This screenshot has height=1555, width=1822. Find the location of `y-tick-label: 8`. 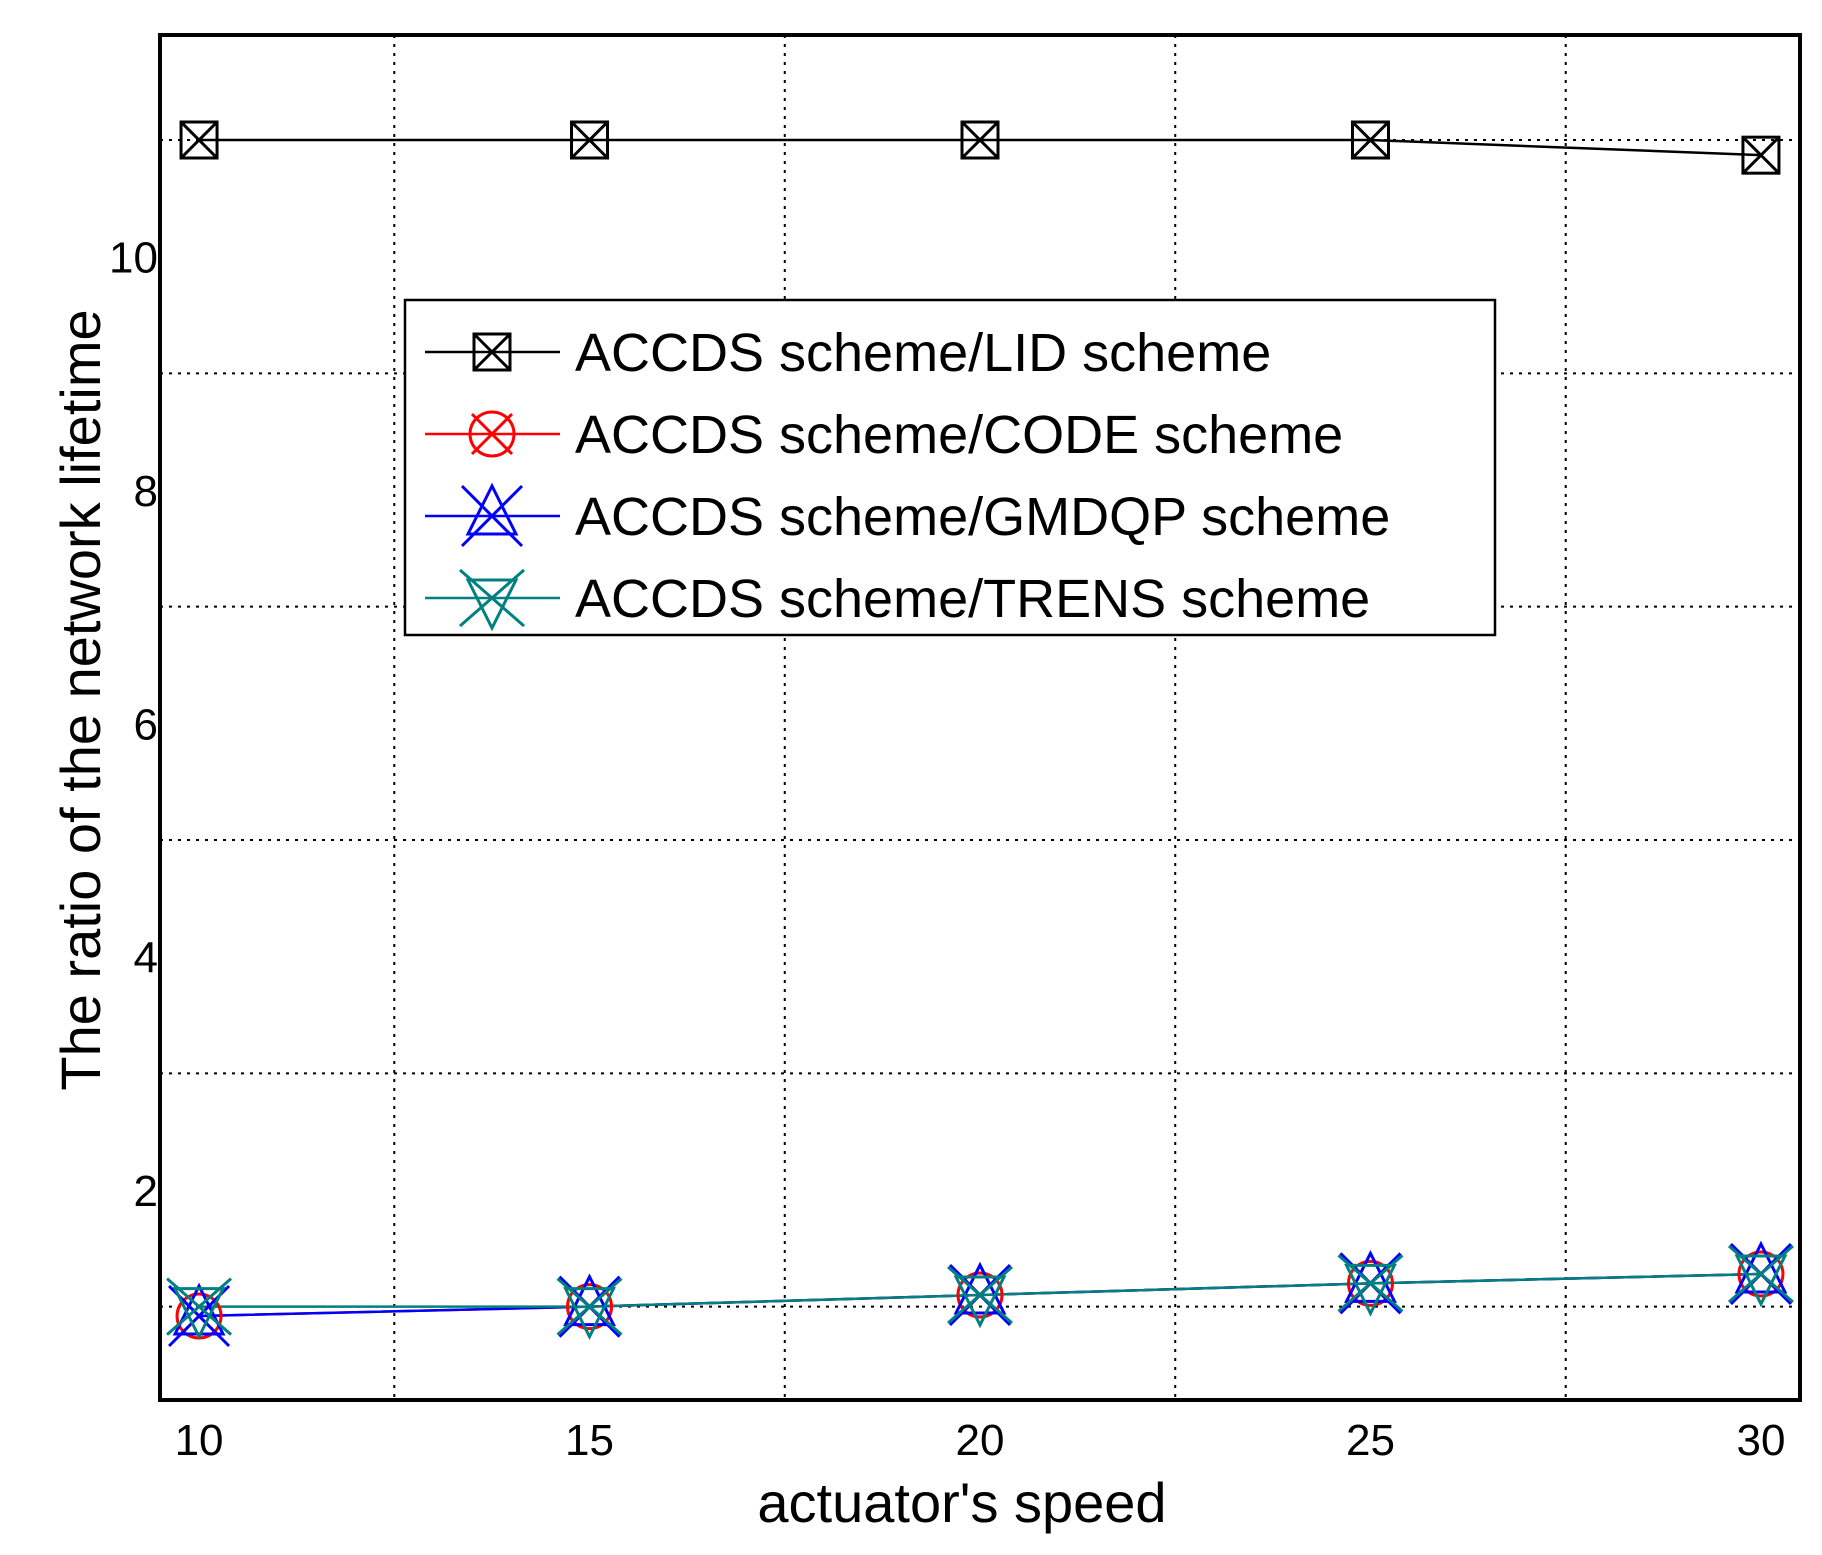

y-tick-label: 8 is located at coordinates (146, 491).